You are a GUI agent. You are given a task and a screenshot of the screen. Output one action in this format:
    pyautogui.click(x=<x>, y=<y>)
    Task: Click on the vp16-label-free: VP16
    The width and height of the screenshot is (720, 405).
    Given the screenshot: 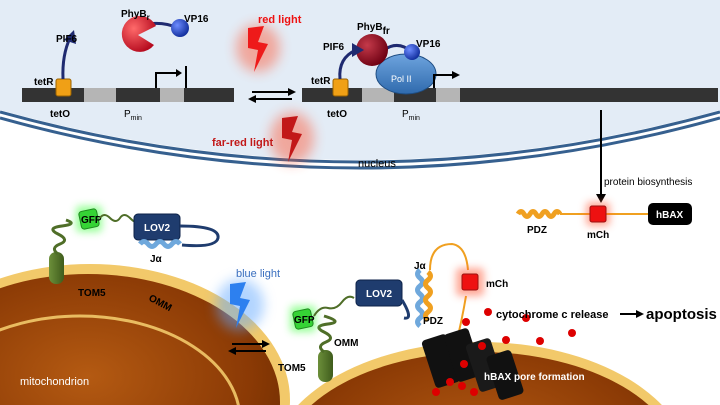 What is the action you would take?
    pyautogui.click(x=196, y=19)
    